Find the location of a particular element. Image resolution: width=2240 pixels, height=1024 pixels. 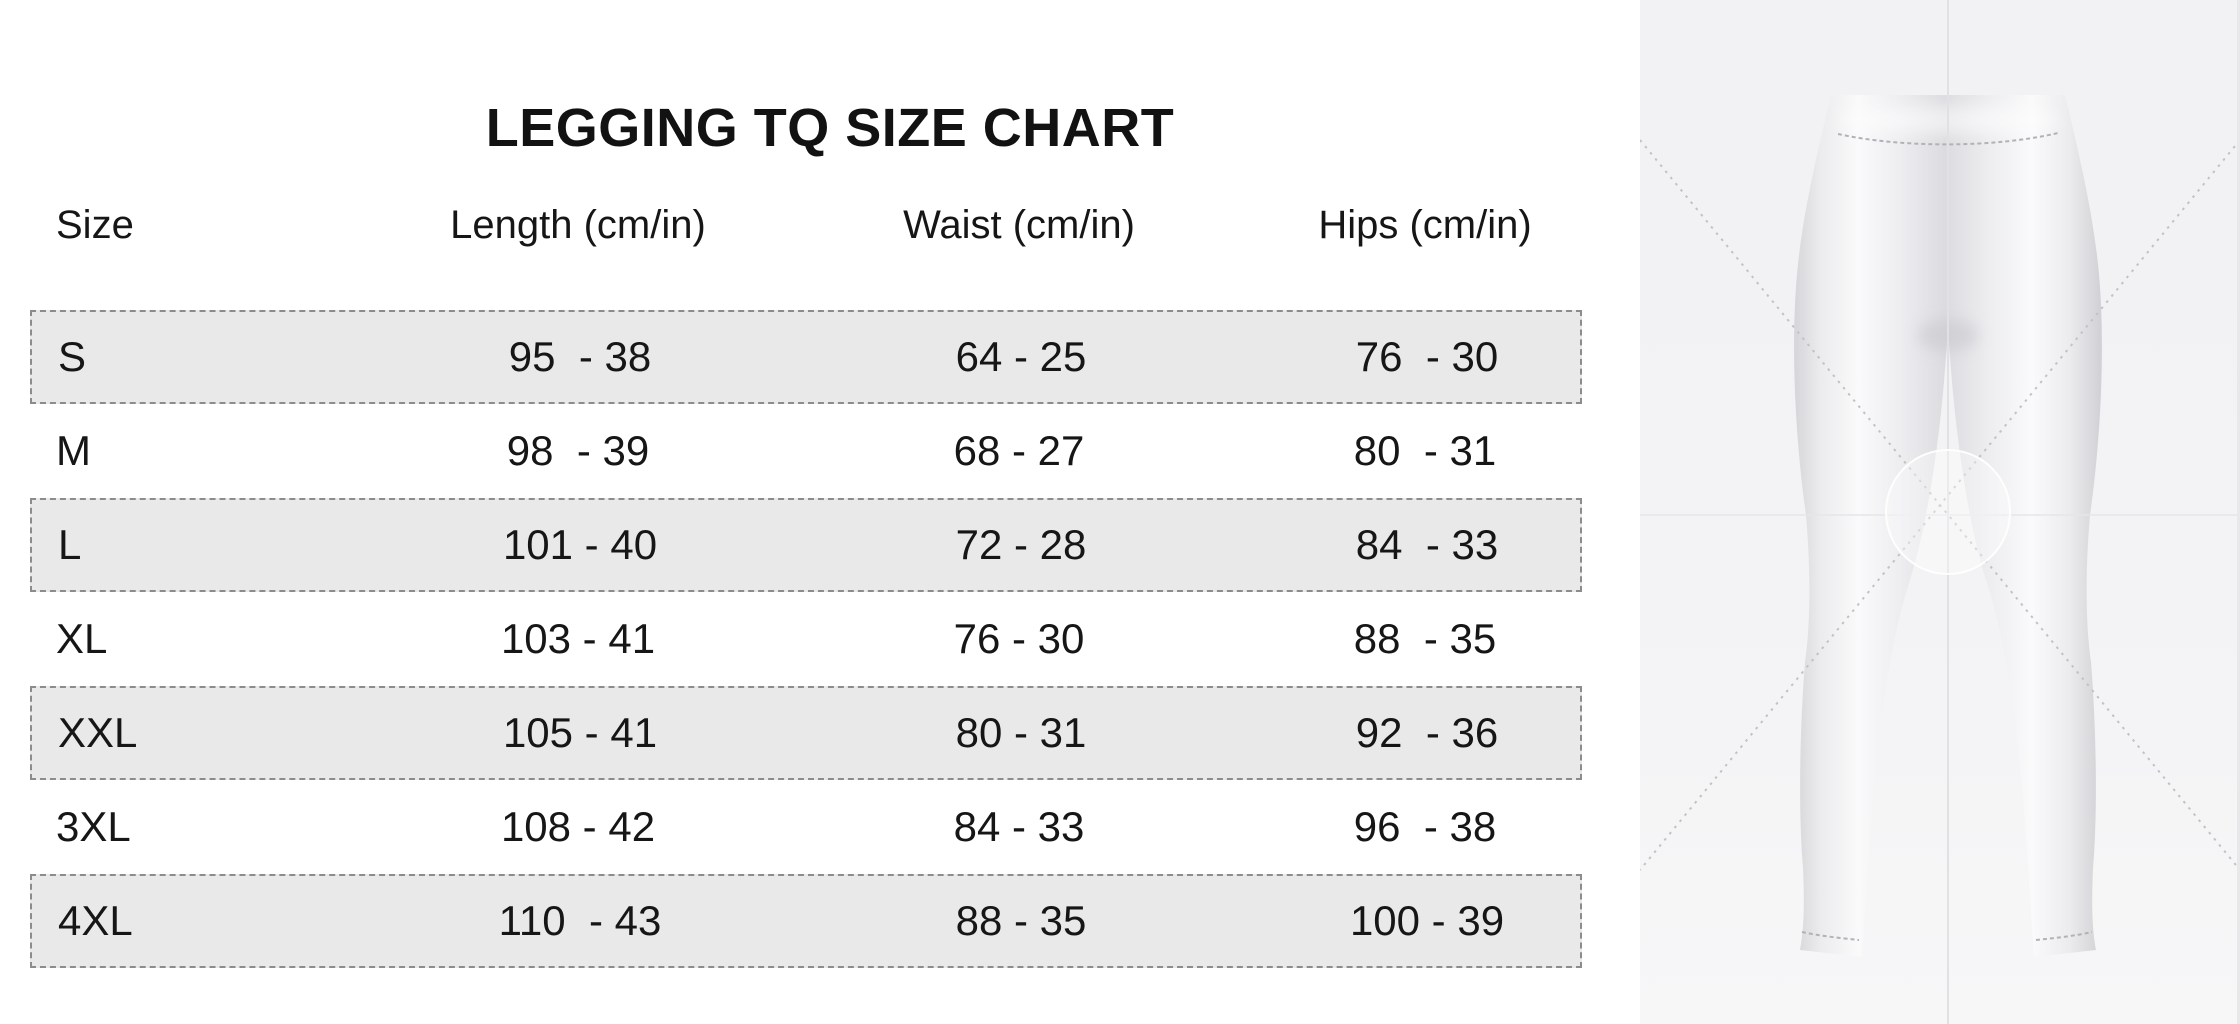

cell-waist: 80 - 31 is located at coordinates (1021, 732).